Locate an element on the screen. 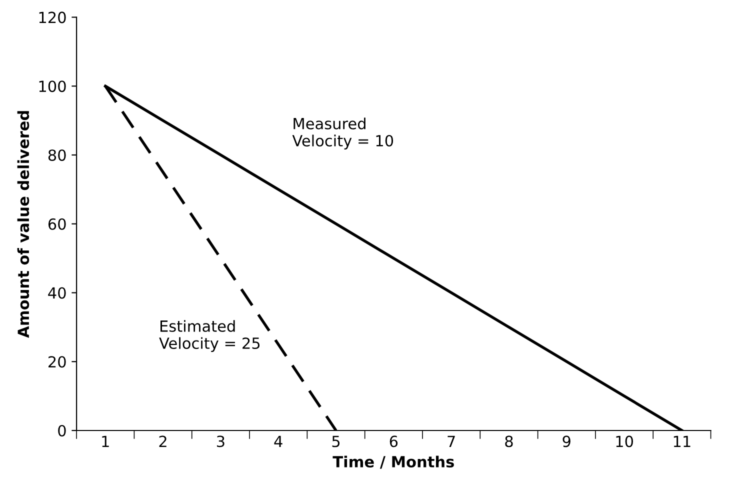 The height and width of the screenshot is (492, 729). y-tick-label: 20 is located at coordinates (57, 362).